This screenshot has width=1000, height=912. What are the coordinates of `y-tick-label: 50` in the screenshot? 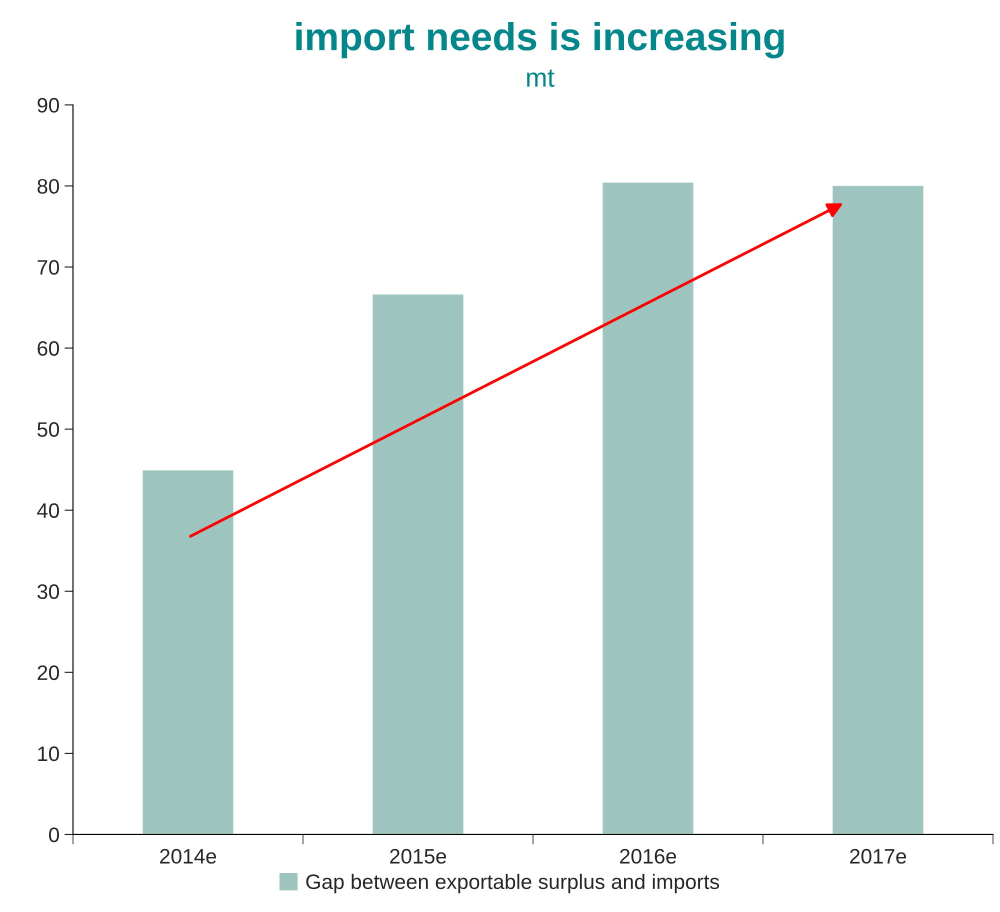 It's located at (48, 429).